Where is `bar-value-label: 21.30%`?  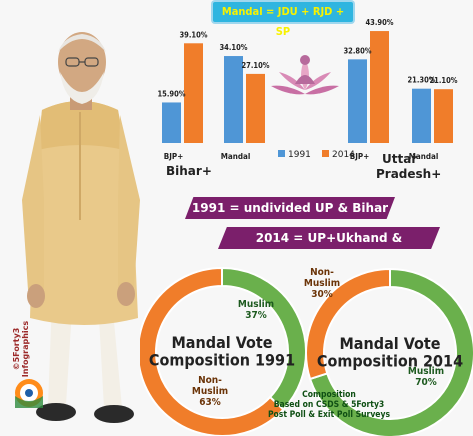
bar-value-label: 21.30% is located at coordinates (421, 80).